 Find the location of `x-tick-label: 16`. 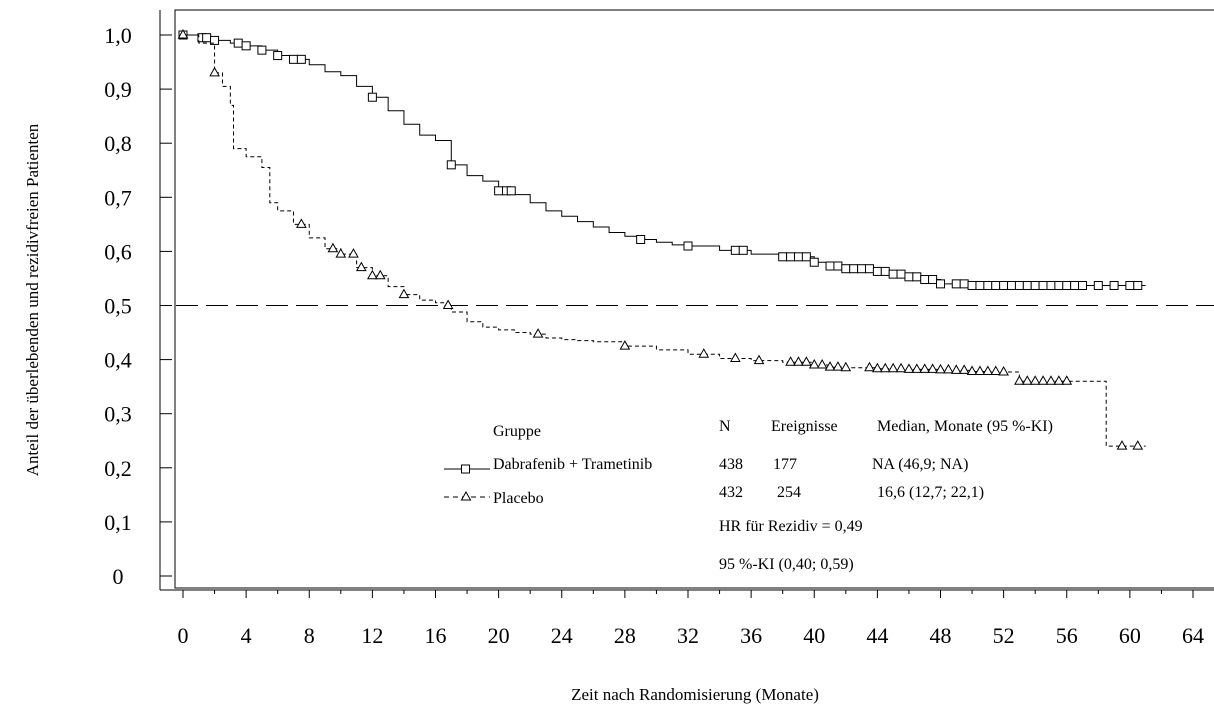

x-tick-label: 16 is located at coordinates (436, 635).